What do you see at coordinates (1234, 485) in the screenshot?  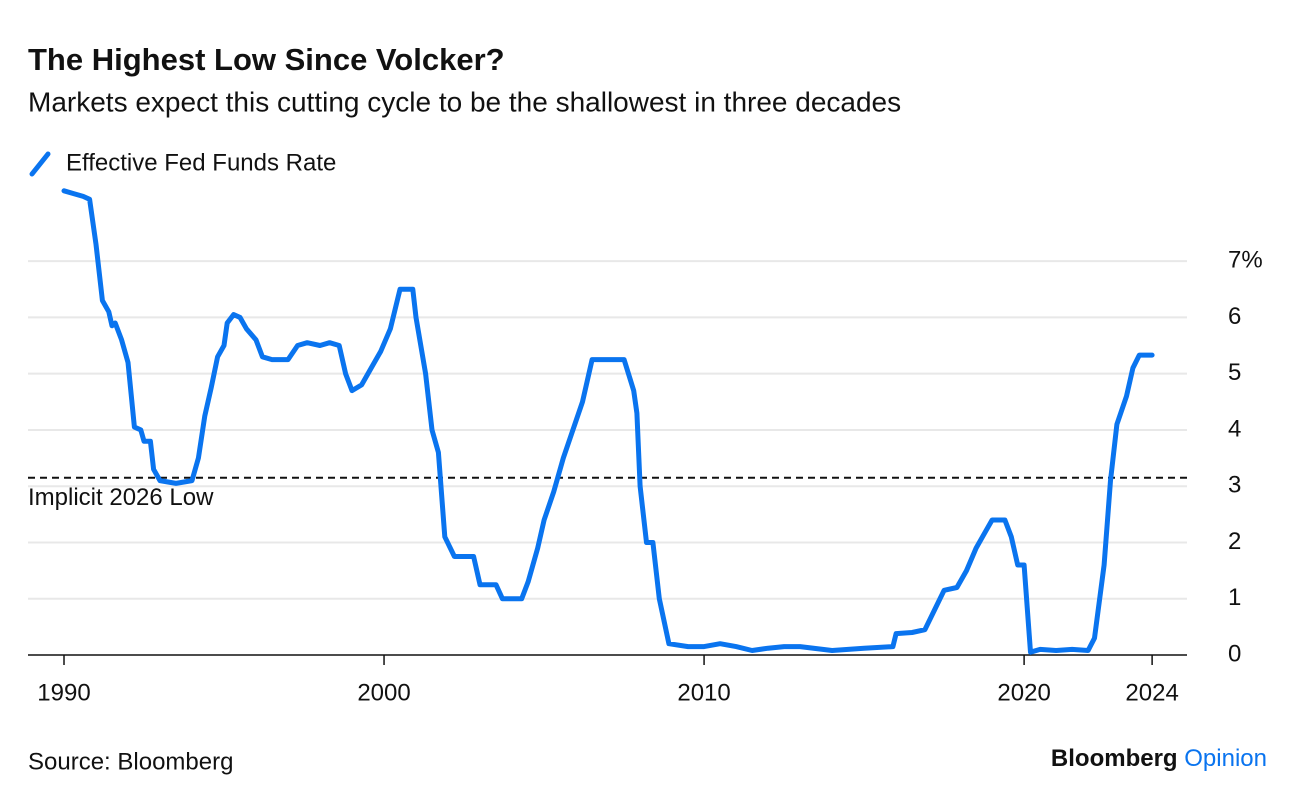 I see `y-tick-label: 3` at bounding box center [1234, 485].